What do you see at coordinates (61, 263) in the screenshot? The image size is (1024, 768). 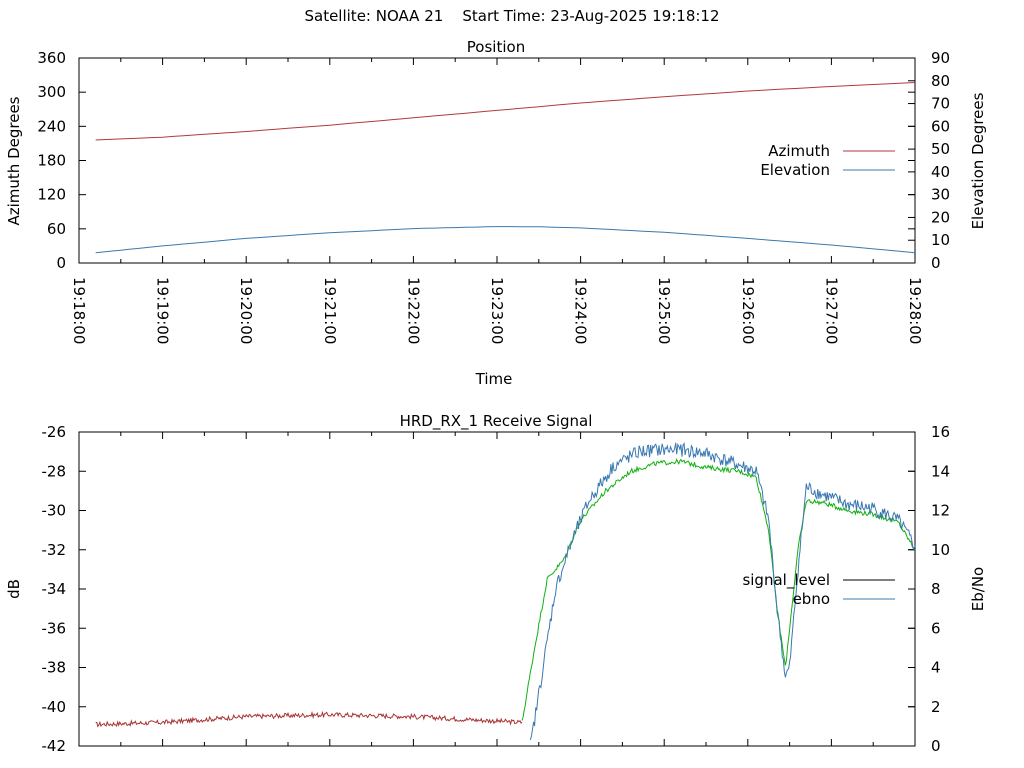 I see `y-tick-label: 0` at bounding box center [61, 263].